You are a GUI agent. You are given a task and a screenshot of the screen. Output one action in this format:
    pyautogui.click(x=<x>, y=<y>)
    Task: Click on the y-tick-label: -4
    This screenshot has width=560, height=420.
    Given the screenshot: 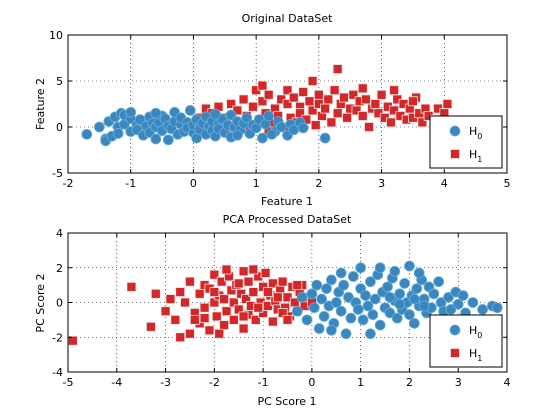 What is the action you would take?
    pyautogui.click(x=57, y=372)
    